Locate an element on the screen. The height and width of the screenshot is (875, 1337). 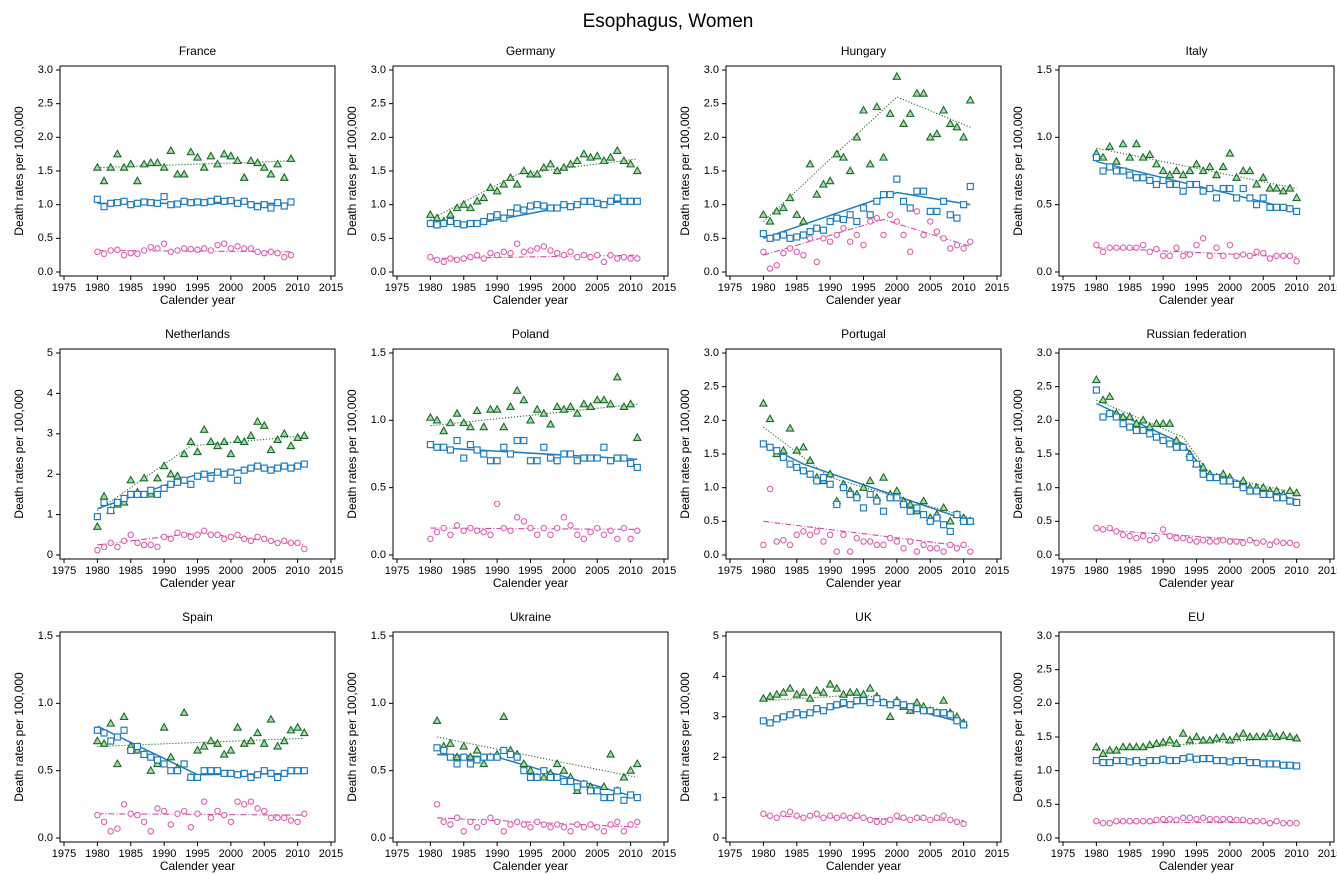
y-tick-label: 1.0 is located at coordinates (1044, 771).